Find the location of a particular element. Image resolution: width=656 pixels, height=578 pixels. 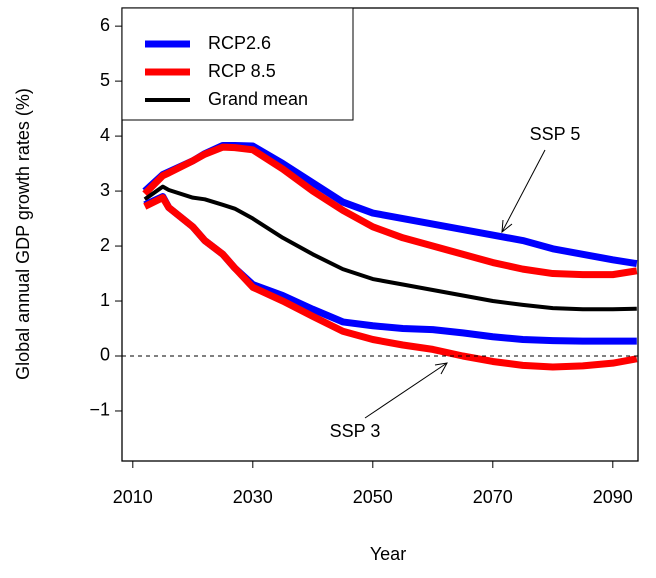

x-tick-label: 2010 is located at coordinates (133, 497).